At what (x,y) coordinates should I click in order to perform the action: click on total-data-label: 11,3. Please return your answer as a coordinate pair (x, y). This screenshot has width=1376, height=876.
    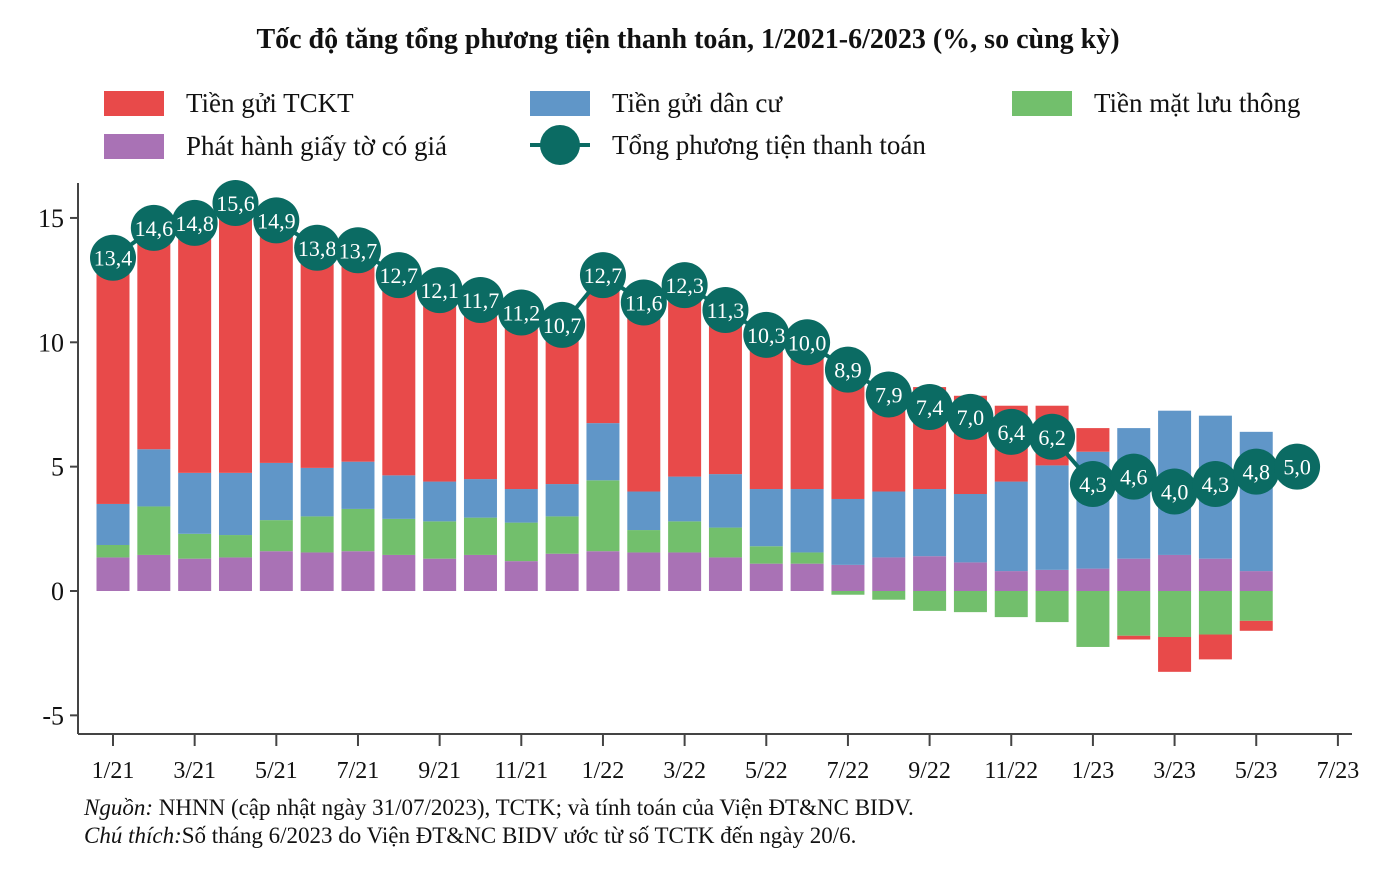
    Looking at the image, I should click on (726, 310).